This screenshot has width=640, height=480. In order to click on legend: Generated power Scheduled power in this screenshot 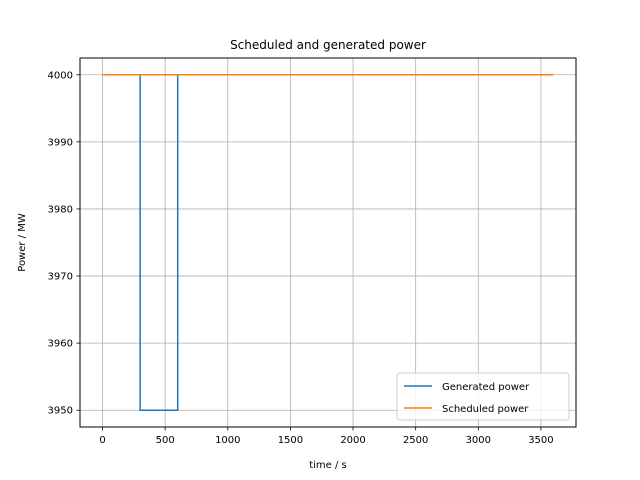, I will do `click(483, 396)`.